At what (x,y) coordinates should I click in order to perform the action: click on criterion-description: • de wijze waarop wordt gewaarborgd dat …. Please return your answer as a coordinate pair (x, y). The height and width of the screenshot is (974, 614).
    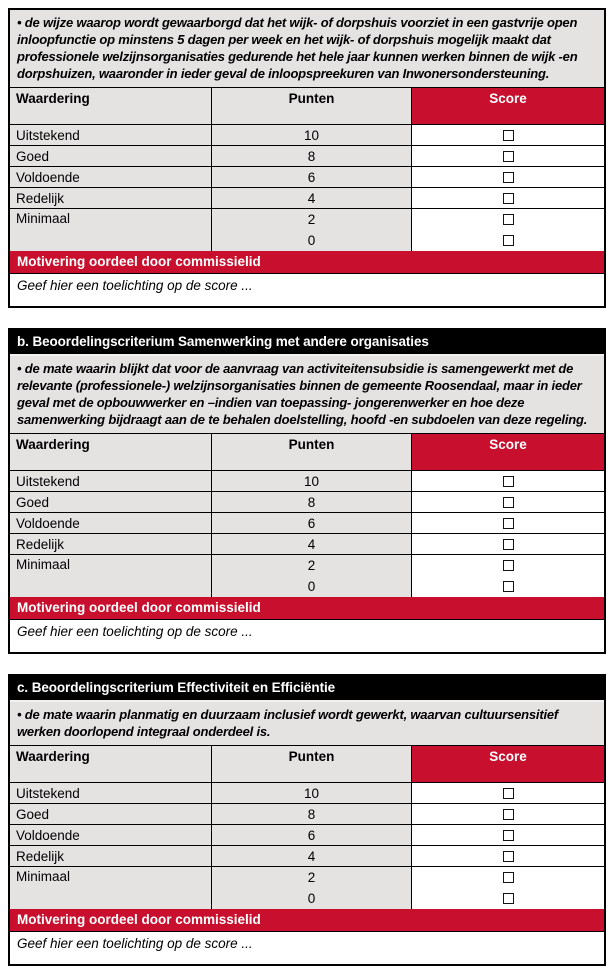
    Looking at the image, I should click on (307, 48).